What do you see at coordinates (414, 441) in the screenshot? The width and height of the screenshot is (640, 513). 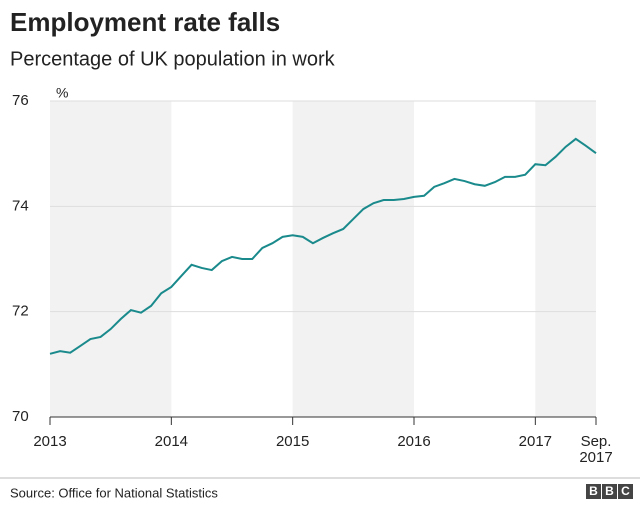 I see `x-tick-label: 2016` at bounding box center [414, 441].